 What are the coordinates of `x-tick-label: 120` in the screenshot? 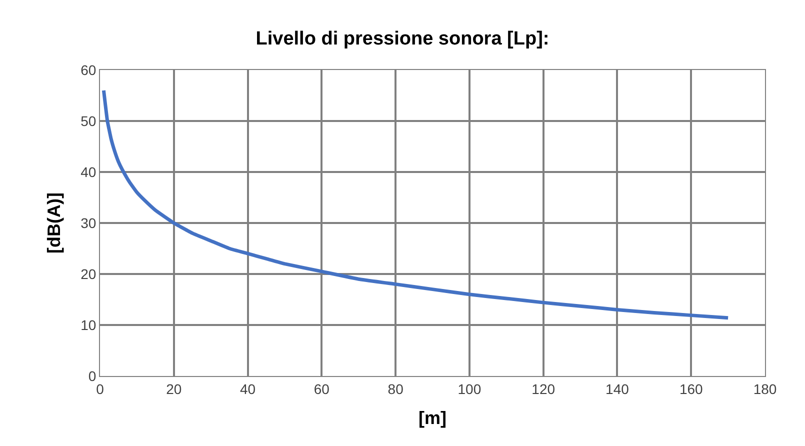 It's located at (544, 388).